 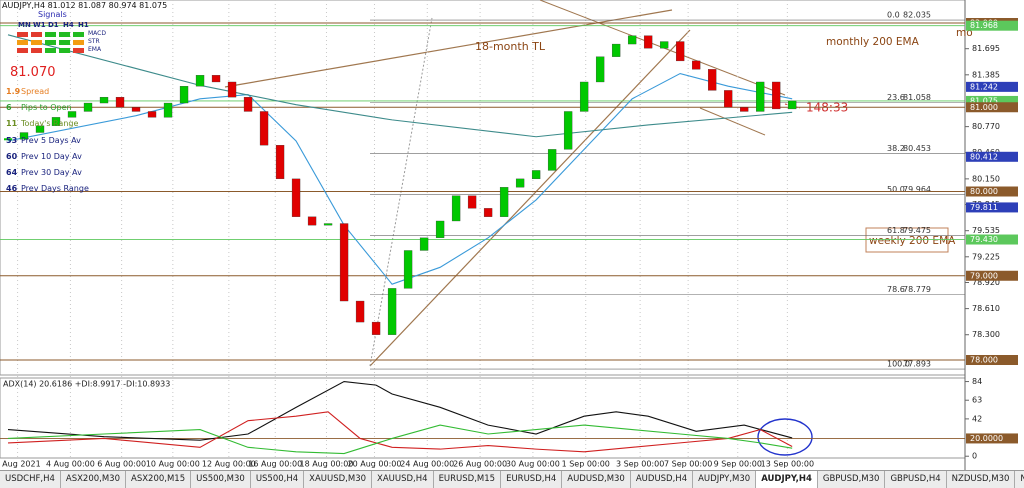 I want to click on chart-tab: ASX200,M15, so click(x=159, y=479).